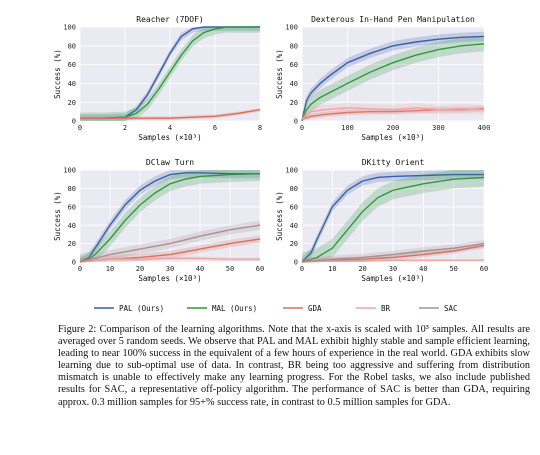 This screenshot has width=540, height=455. Describe the element at coordinates (260, 128) in the screenshot. I see `x-tick-label: 8` at that location.